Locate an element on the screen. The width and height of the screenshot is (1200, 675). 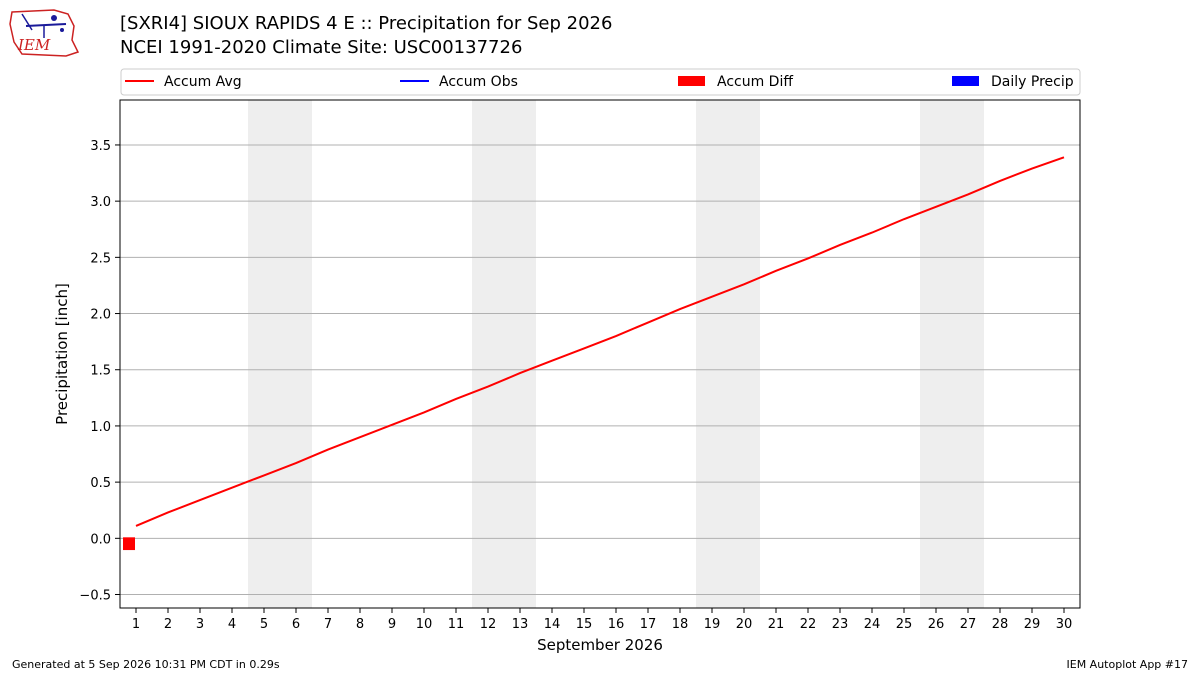
x-tick-label: 23 is located at coordinates (840, 624).